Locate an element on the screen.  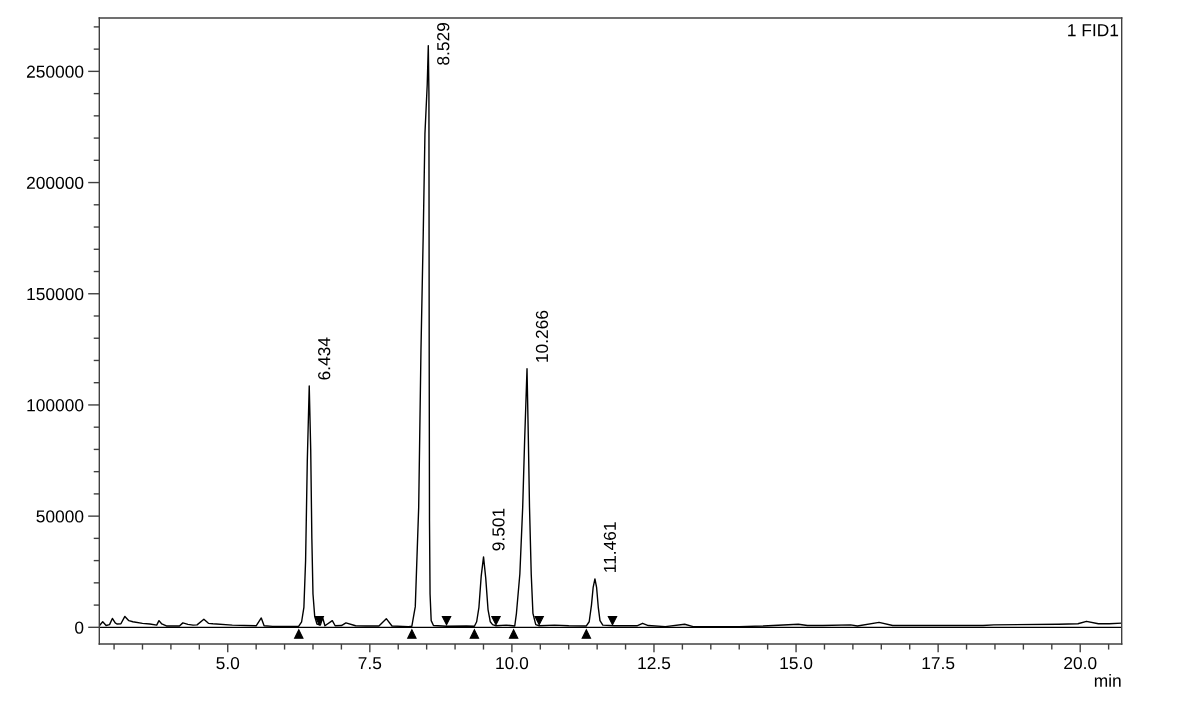
x-tick-label: 5.0 is located at coordinates (228, 663).